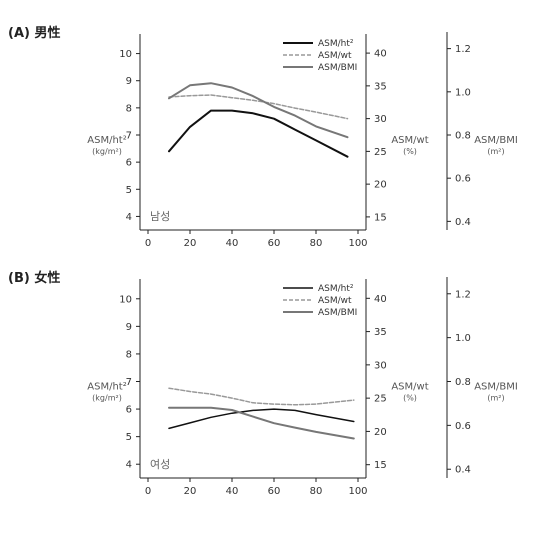  Describe the element at coordinates (380, 86) in the screenshot. I see `panela-mid-tick-label: 35` at that location.